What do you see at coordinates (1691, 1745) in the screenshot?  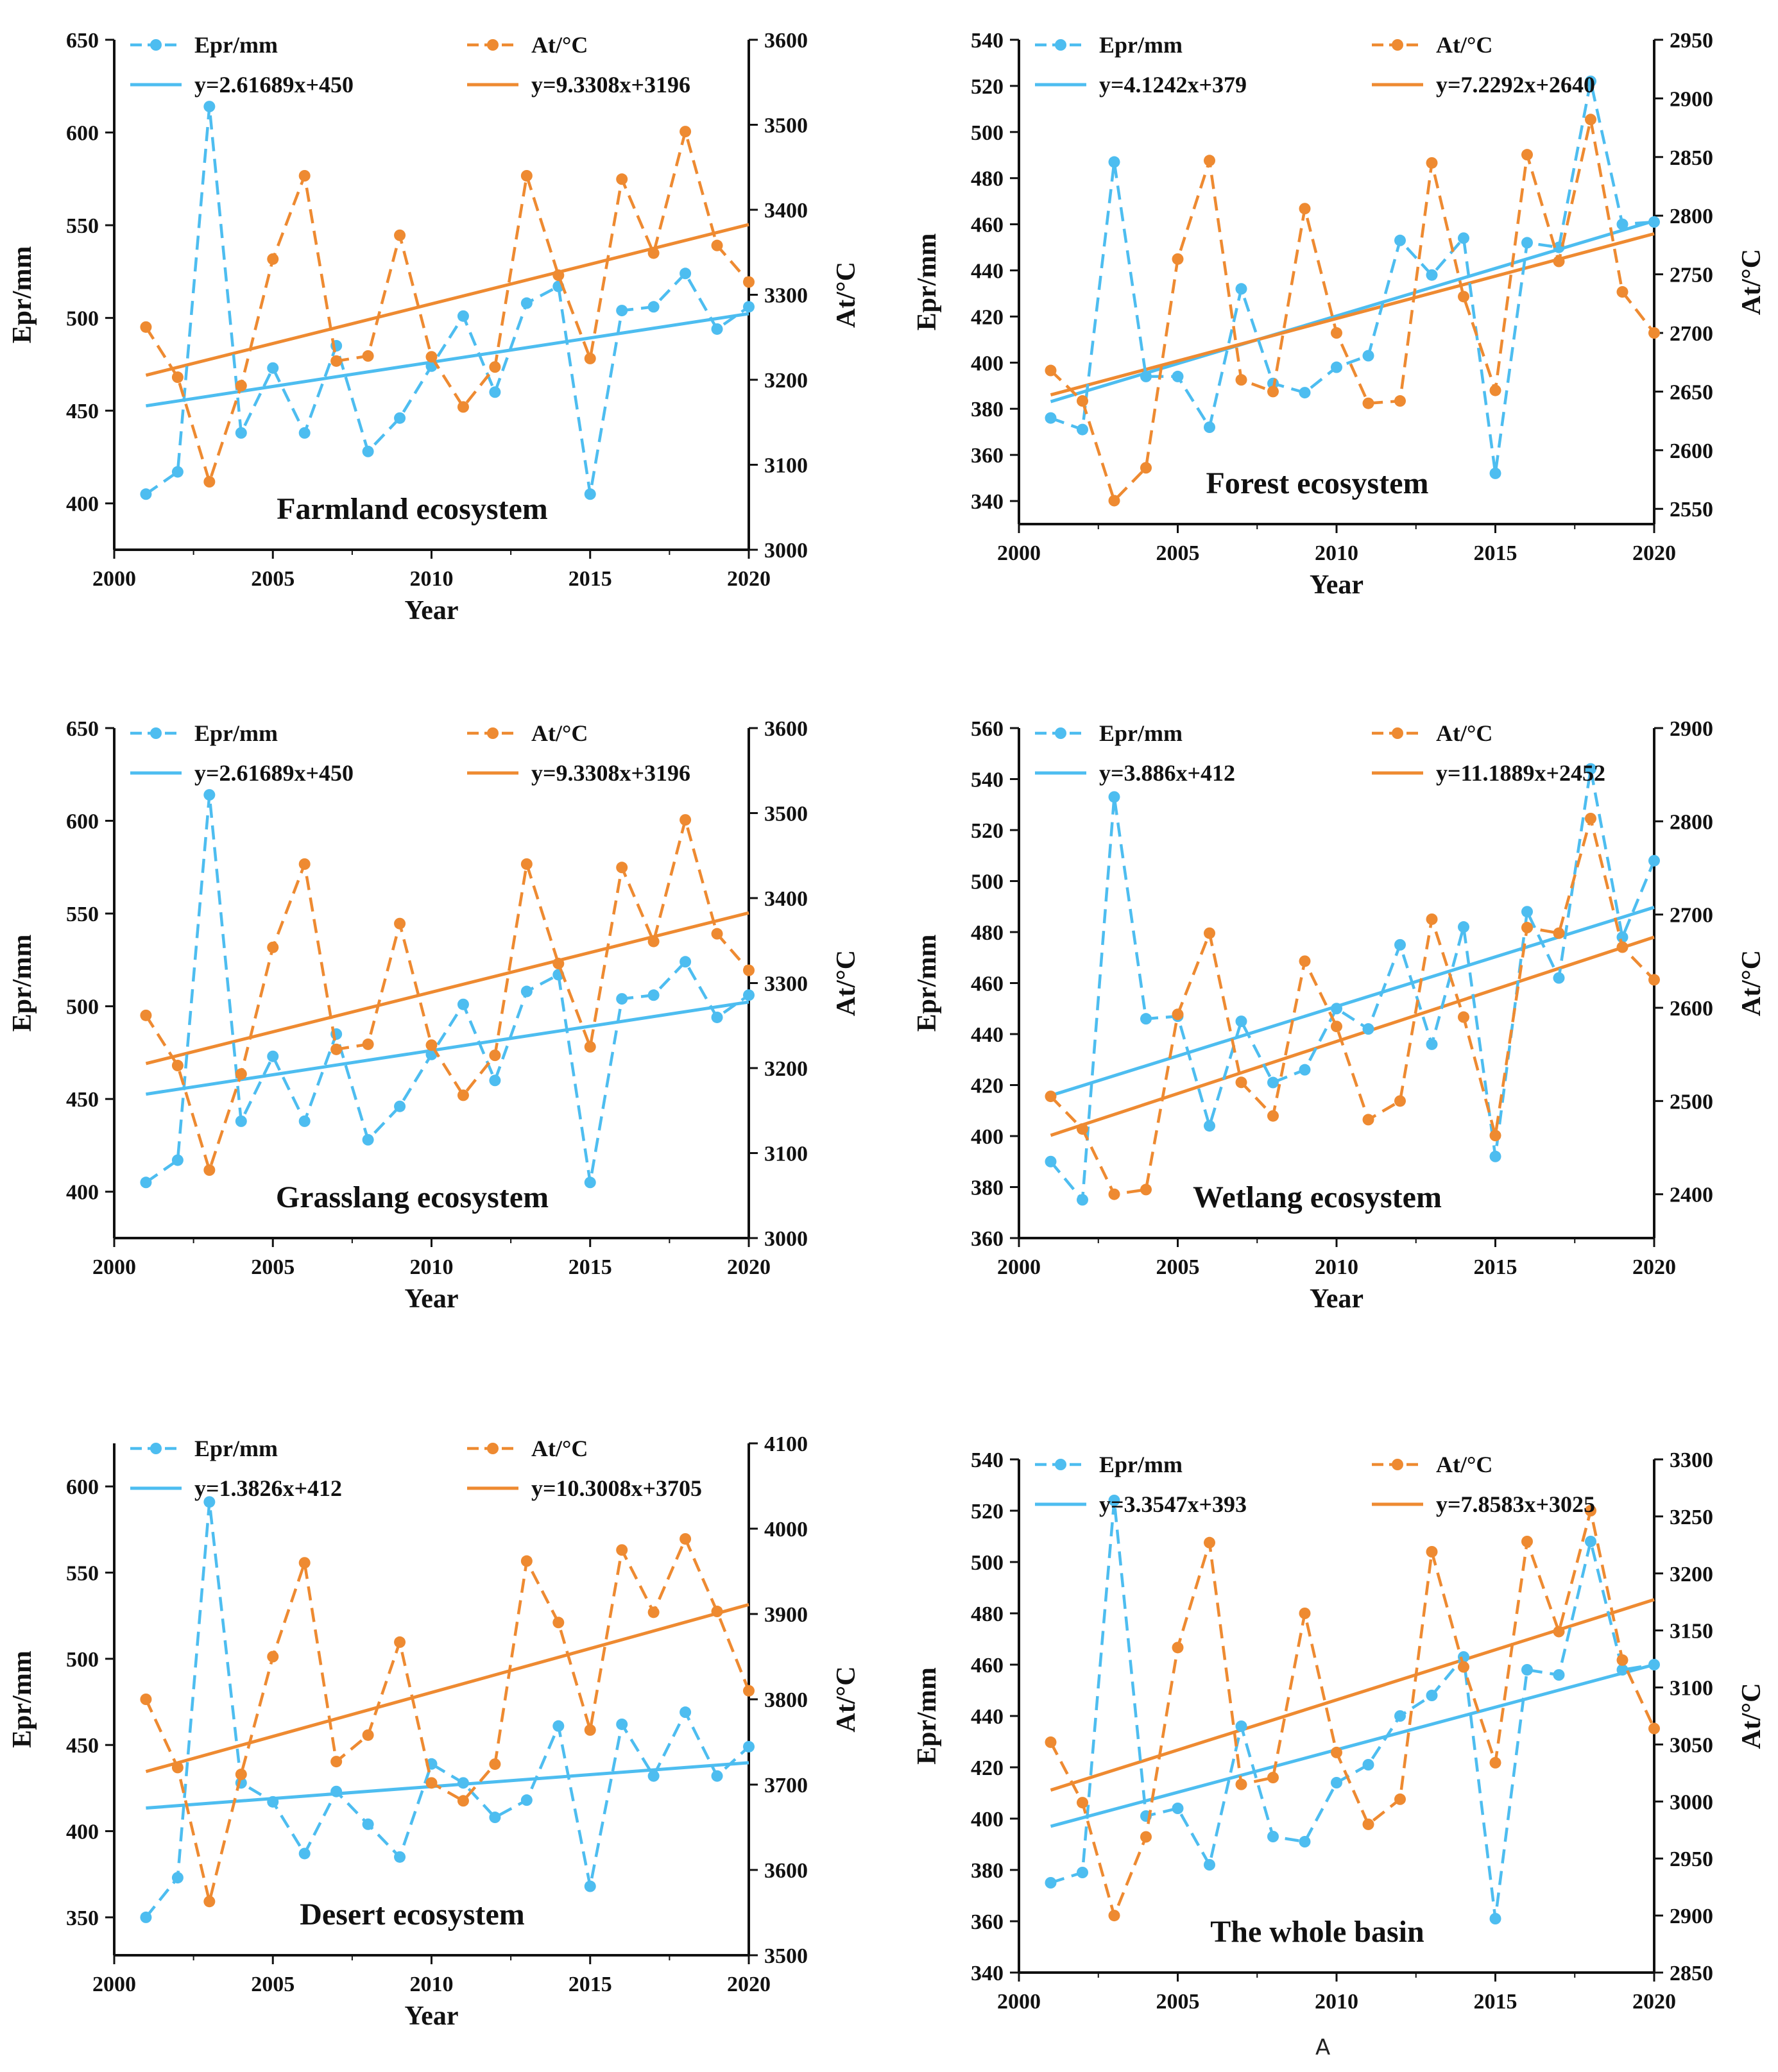 I see `y2-tick-label: 3050` at bounding box center [1691, 1745].